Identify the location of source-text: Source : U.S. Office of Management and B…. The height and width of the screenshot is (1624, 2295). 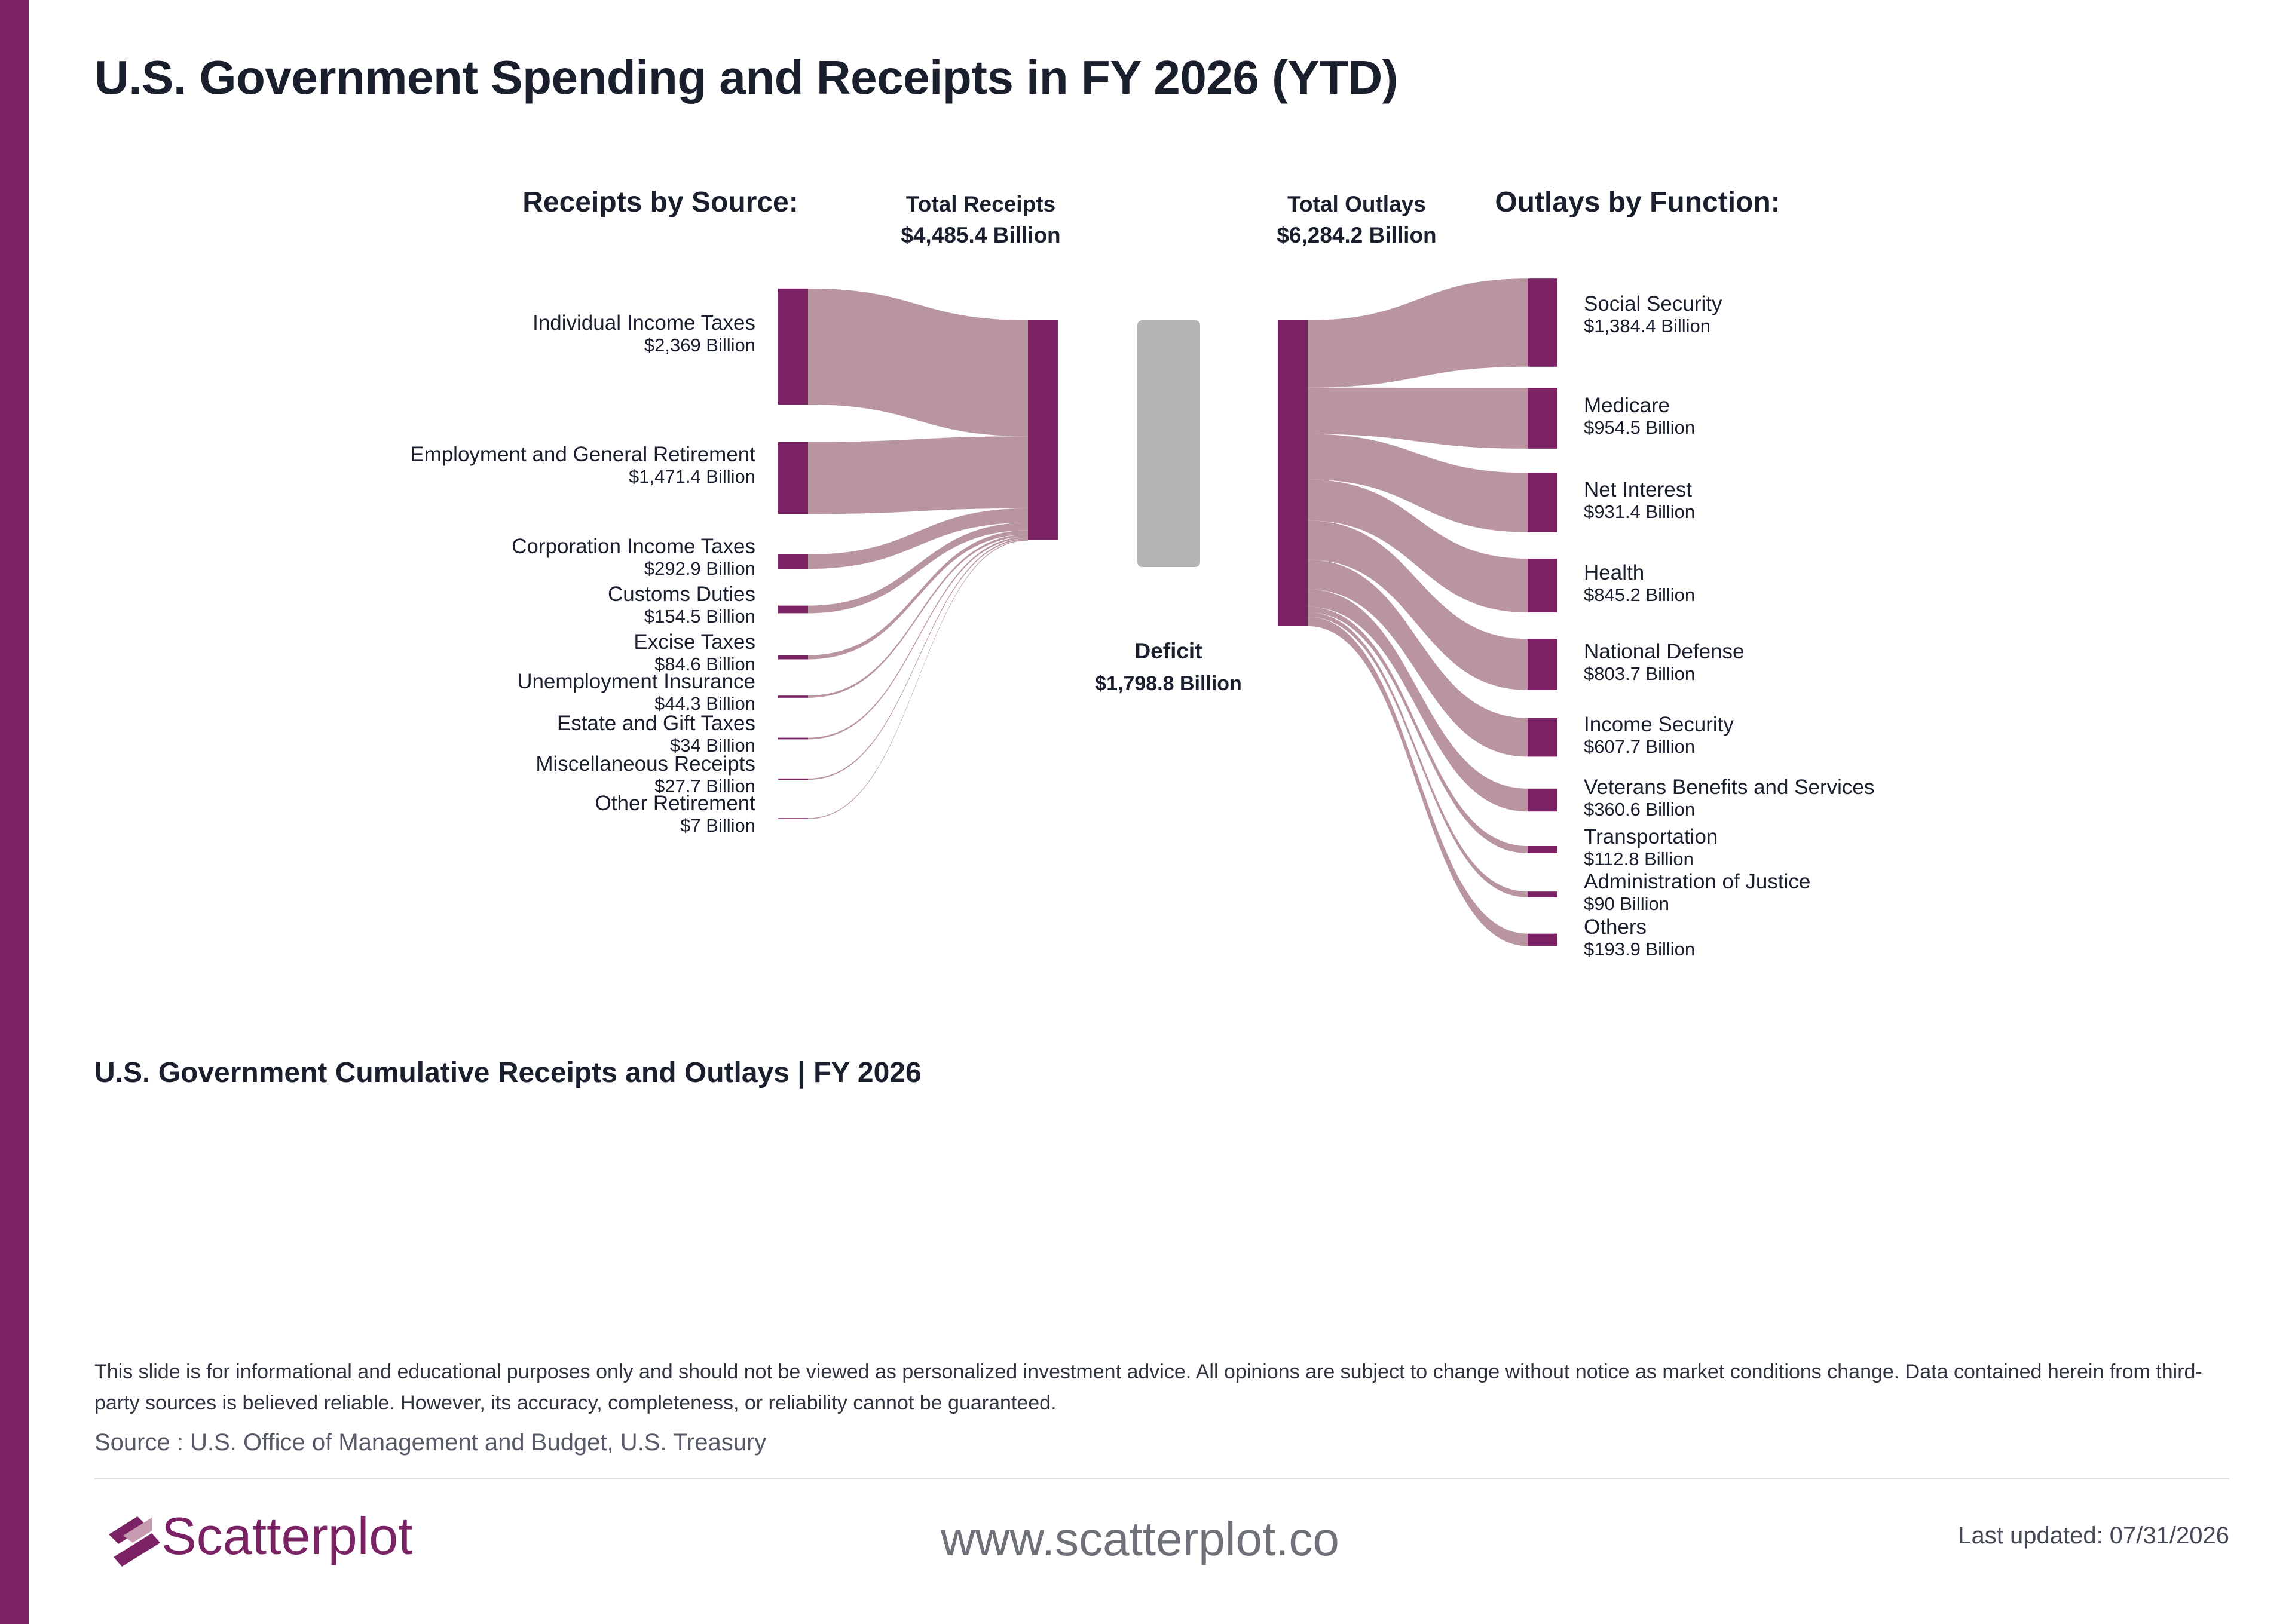
(431, 1442).